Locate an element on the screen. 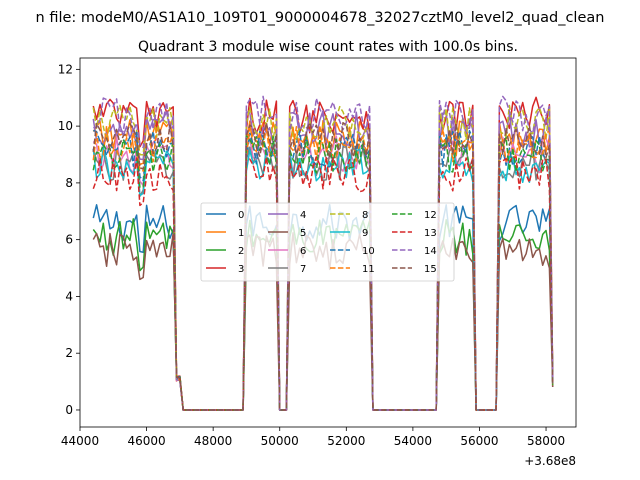  legend-label-1: 1 is located at coordinates (241, 233).